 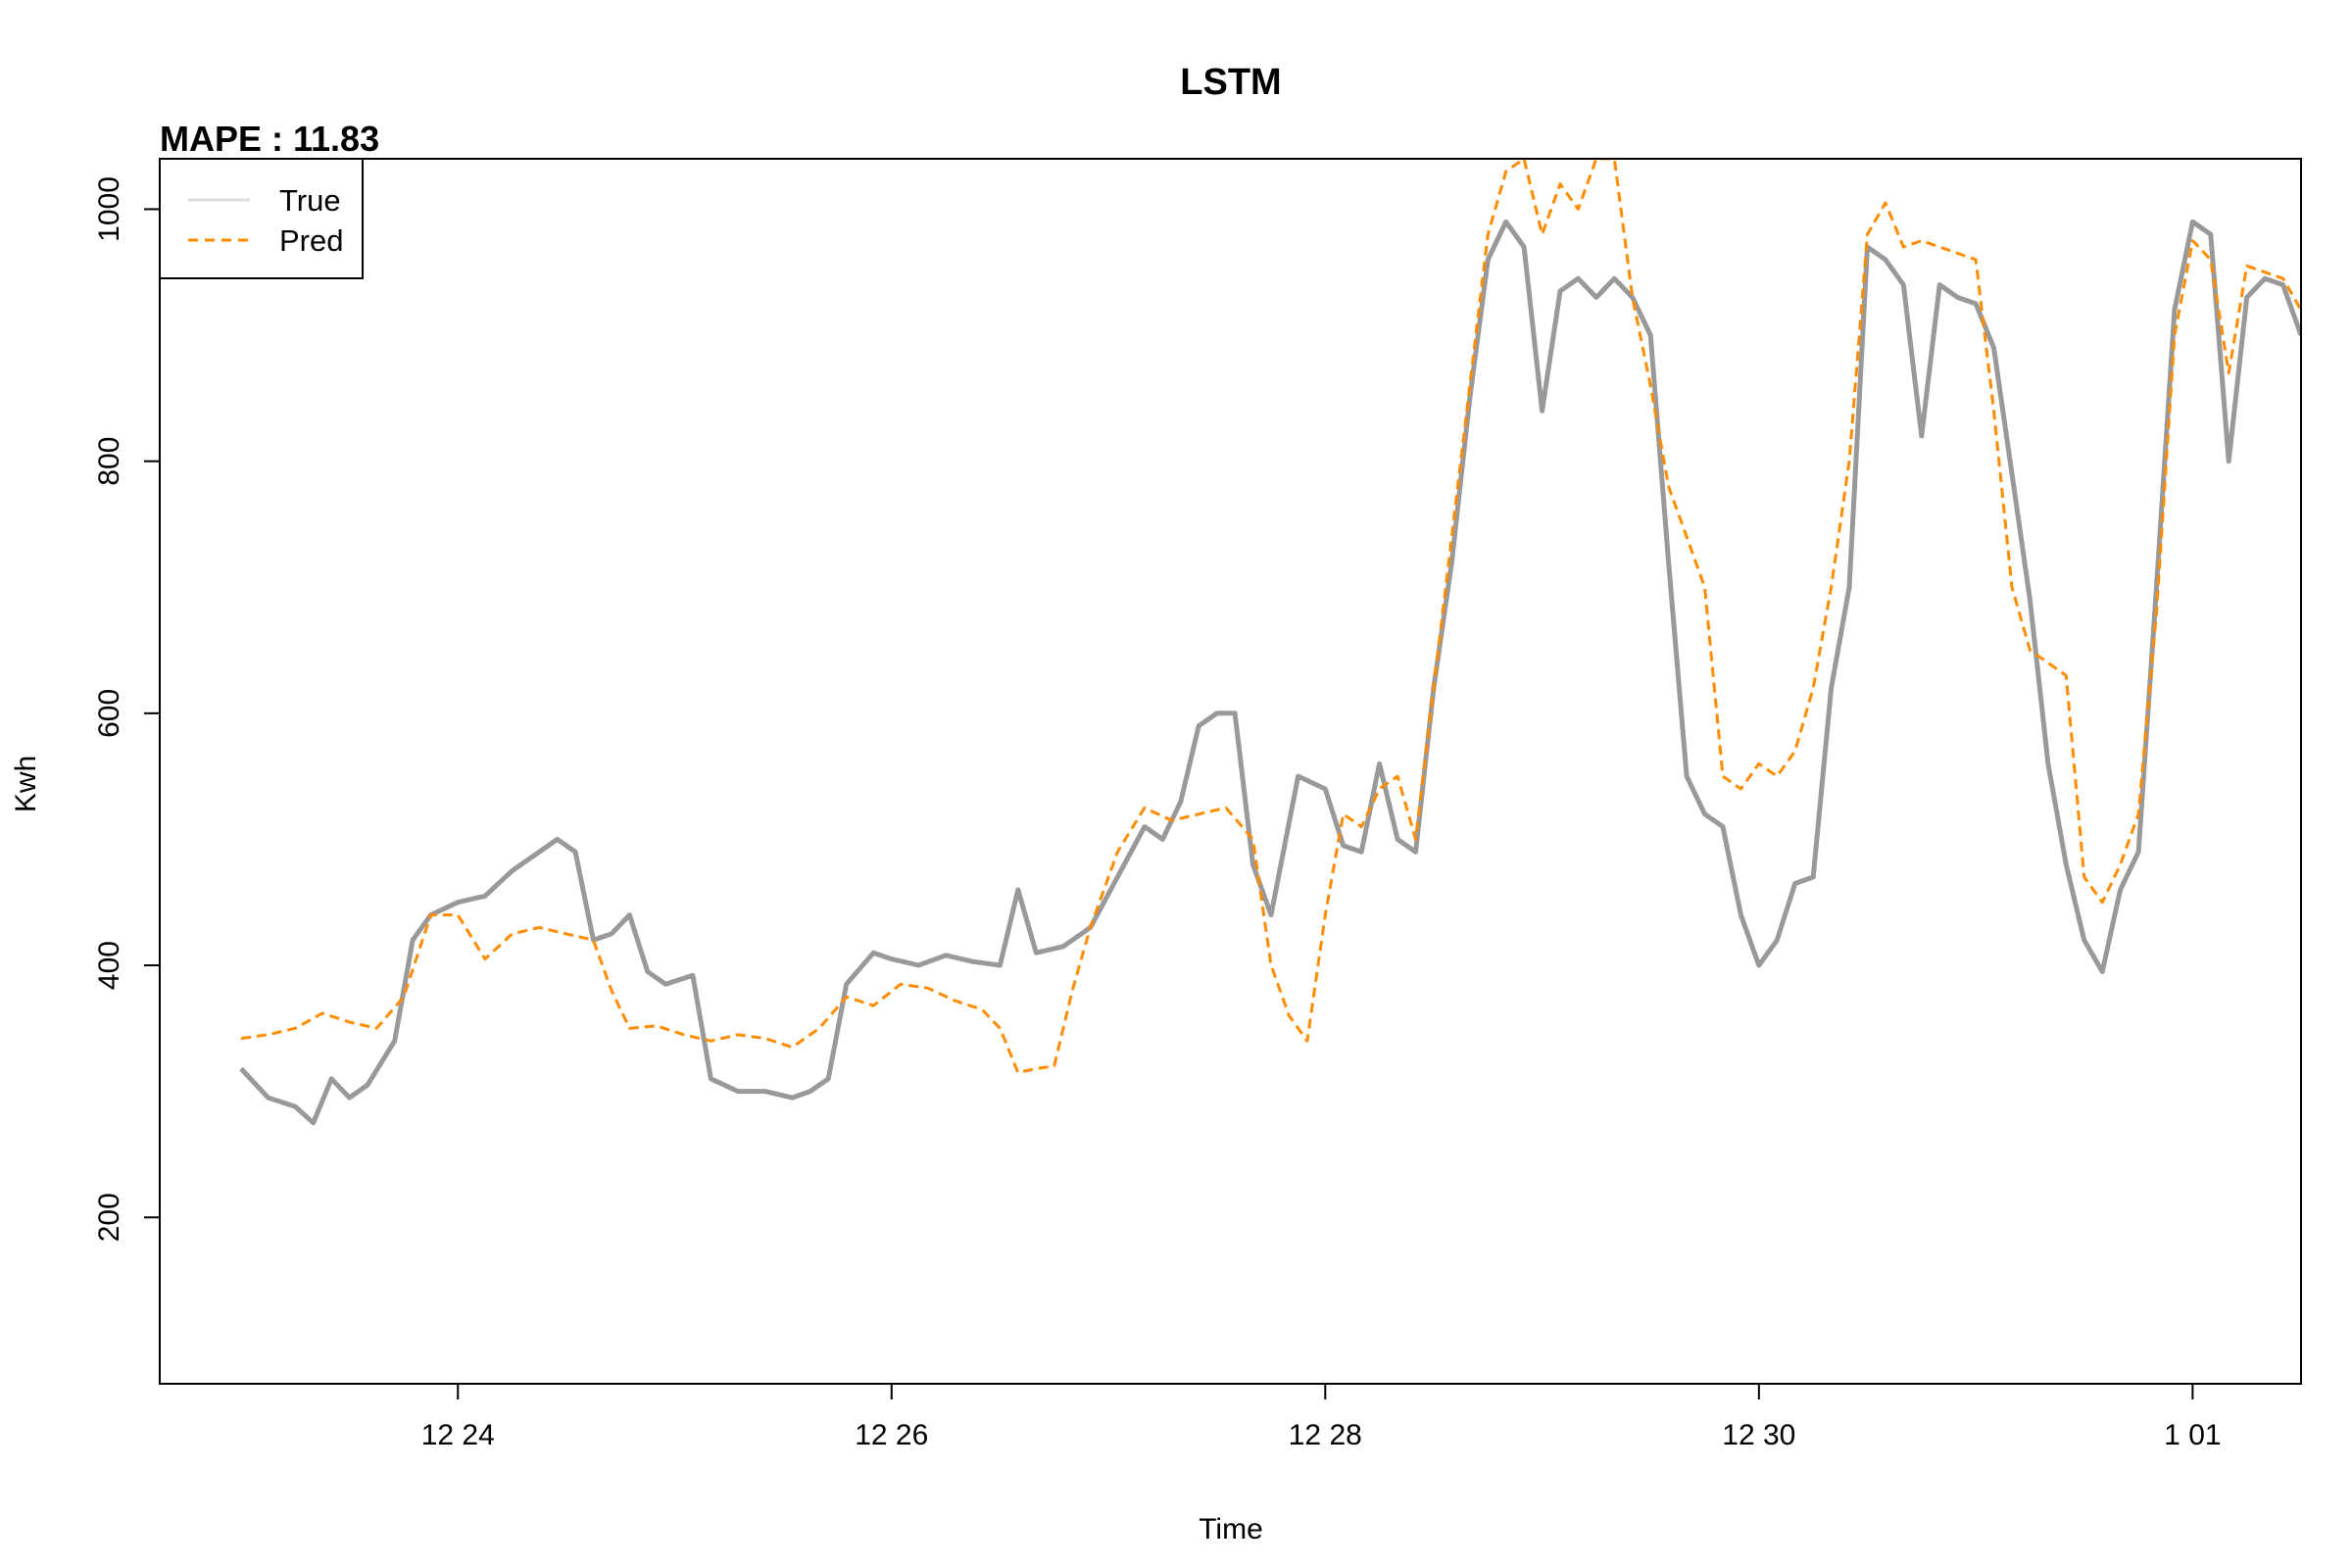 I want to click on chart-title: LSTM, so click(x=1230, y=82).